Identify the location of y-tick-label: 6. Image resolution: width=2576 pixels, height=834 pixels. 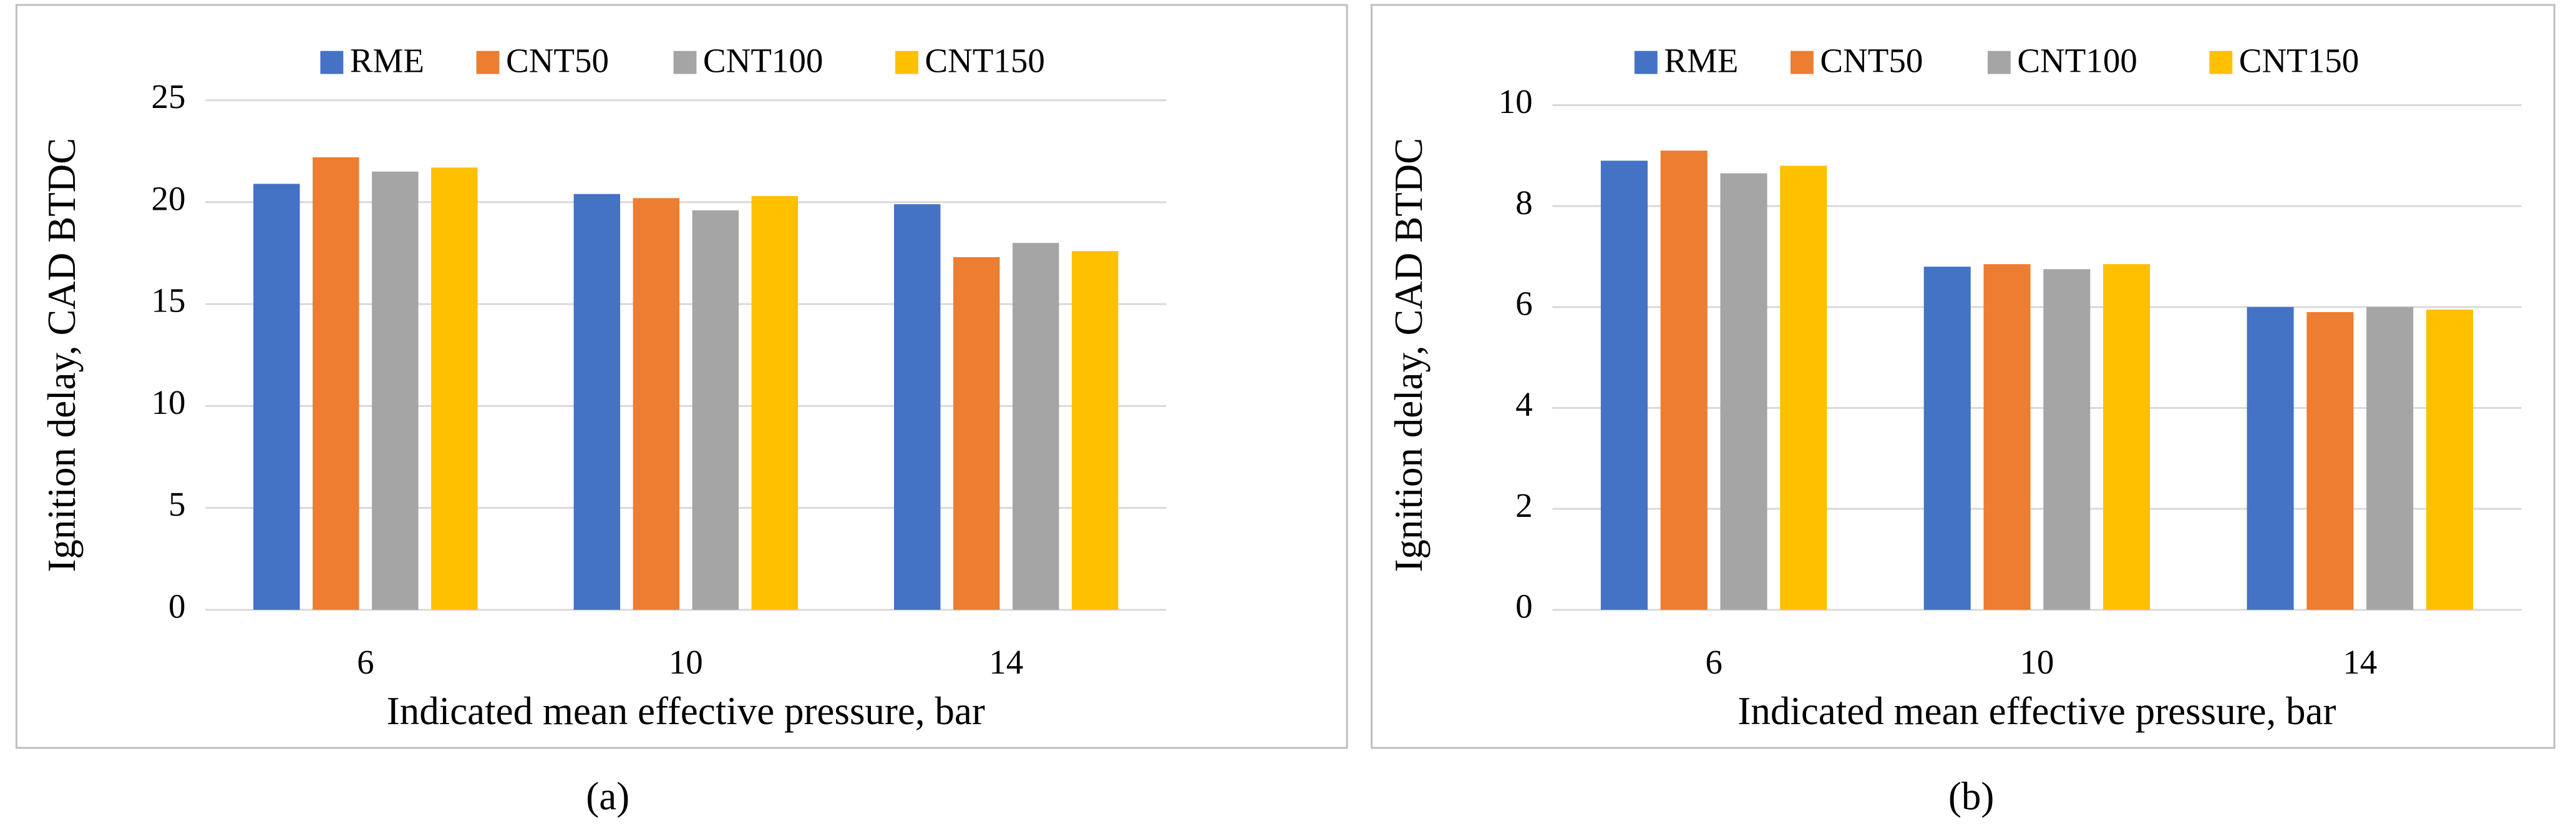
(1524, 303).